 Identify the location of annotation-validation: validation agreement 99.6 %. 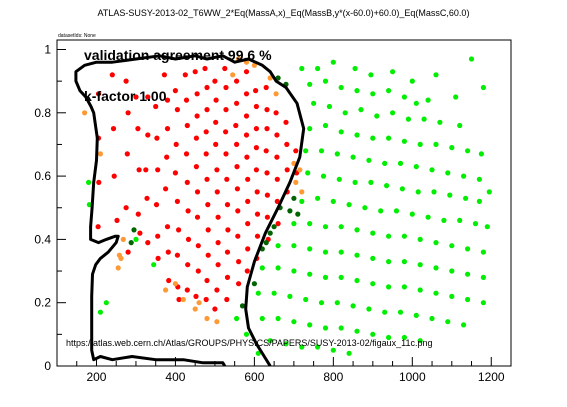
(178, 55).